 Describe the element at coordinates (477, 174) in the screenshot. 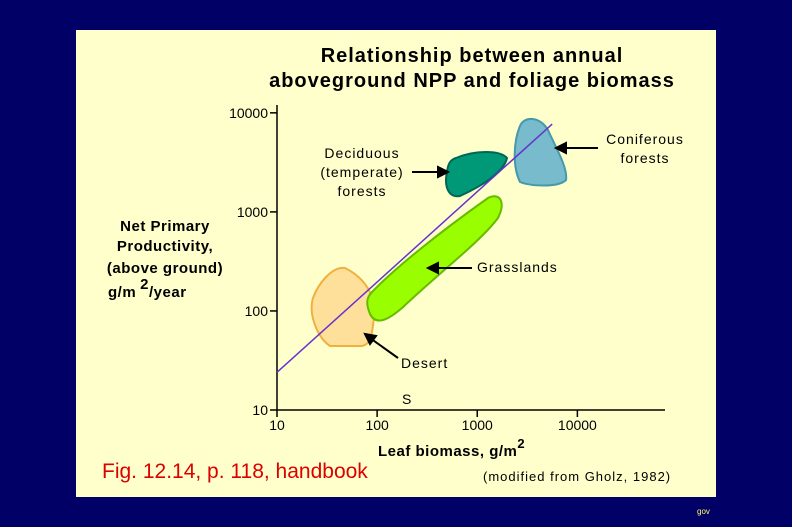

I see `deciduous-region` at that location.